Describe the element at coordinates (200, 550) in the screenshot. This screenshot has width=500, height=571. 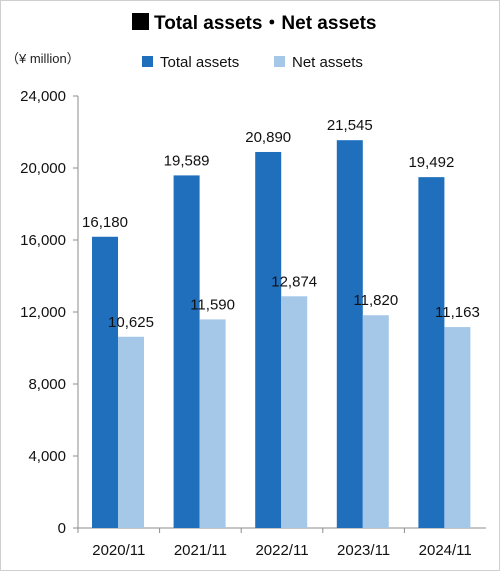
I see `x-tick-label: 2021/11` at that location.